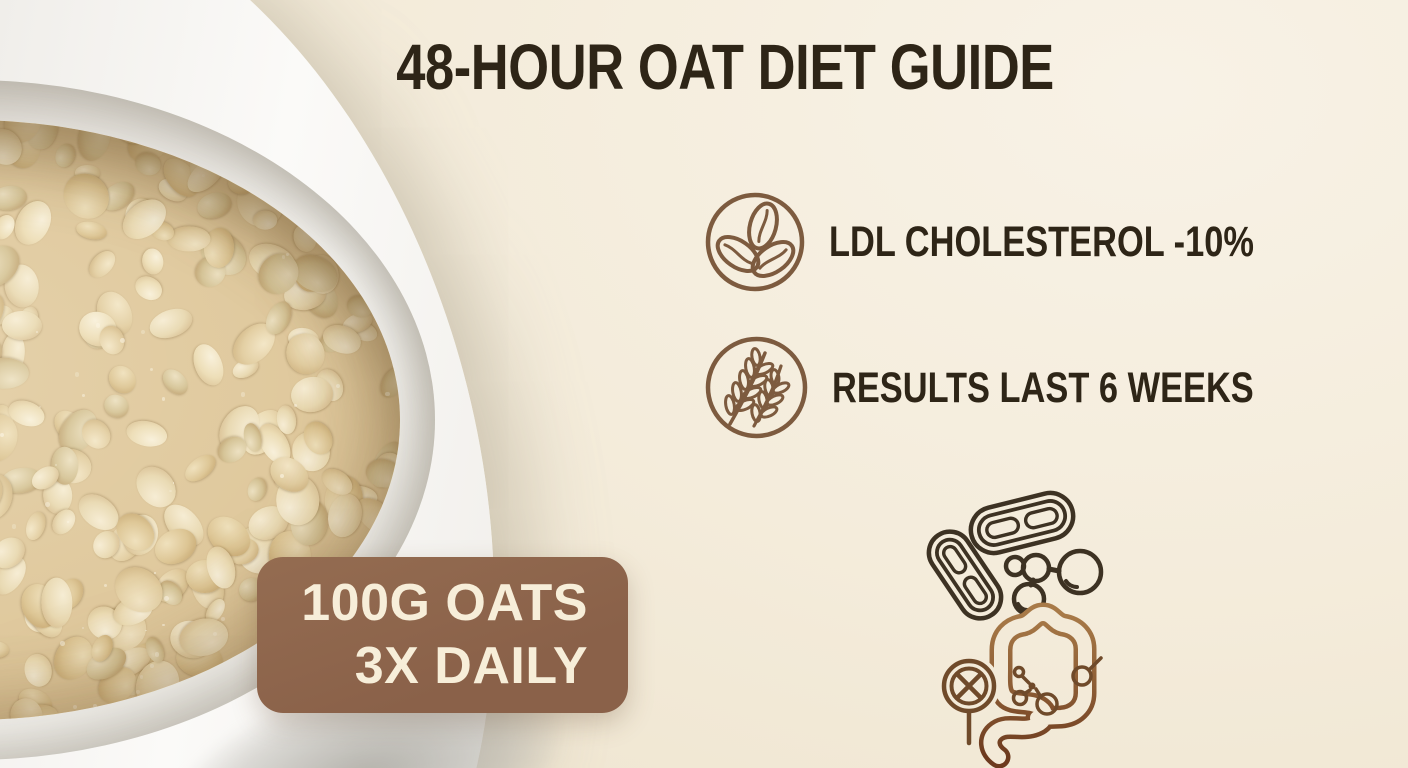 The height and width of the screenshot is (768, 1408). What do you see at coordinates (1041, 242) in the screenshot?
I see `benefit-label-text: LDL CHOLESTEROL -10%` at bounding box center [1041, 242].